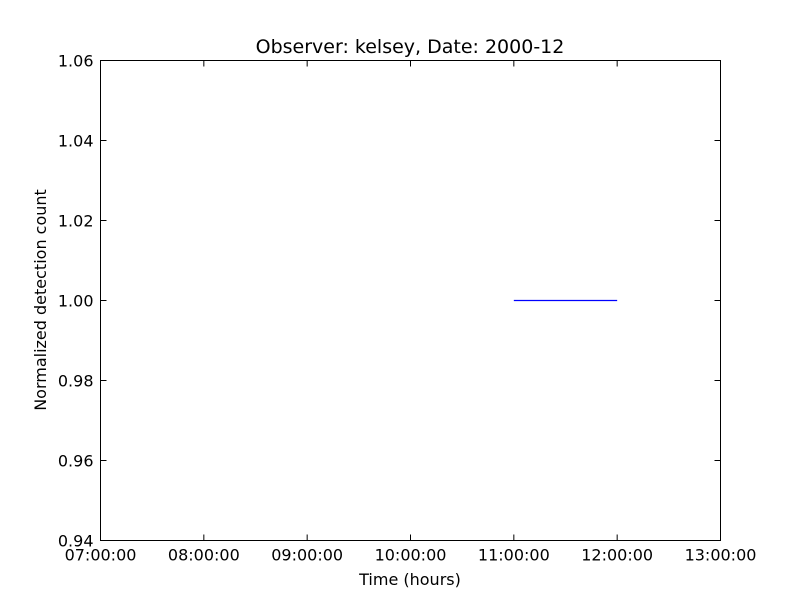 The height and width of the screenshot is (600, 800). What do you see at coordinates (409, 579) in the screenshot?
I see `x-axis-label: Time (hours)` at bounding box center [409, 579].